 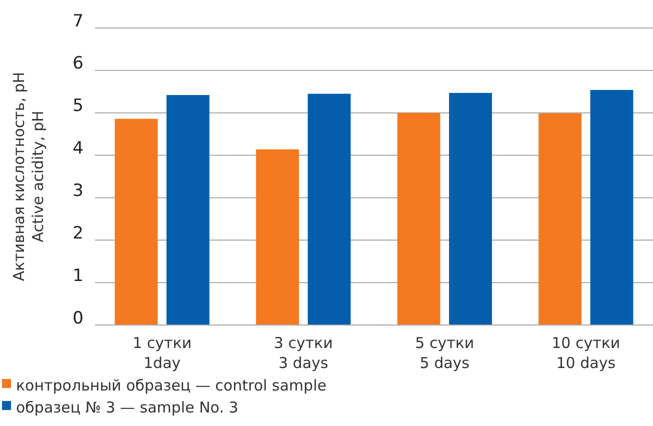 What do you see at coordinates (78, 318) in the screenshot?
I see `y-tick-label: 0` at bounding box center [78, 318].